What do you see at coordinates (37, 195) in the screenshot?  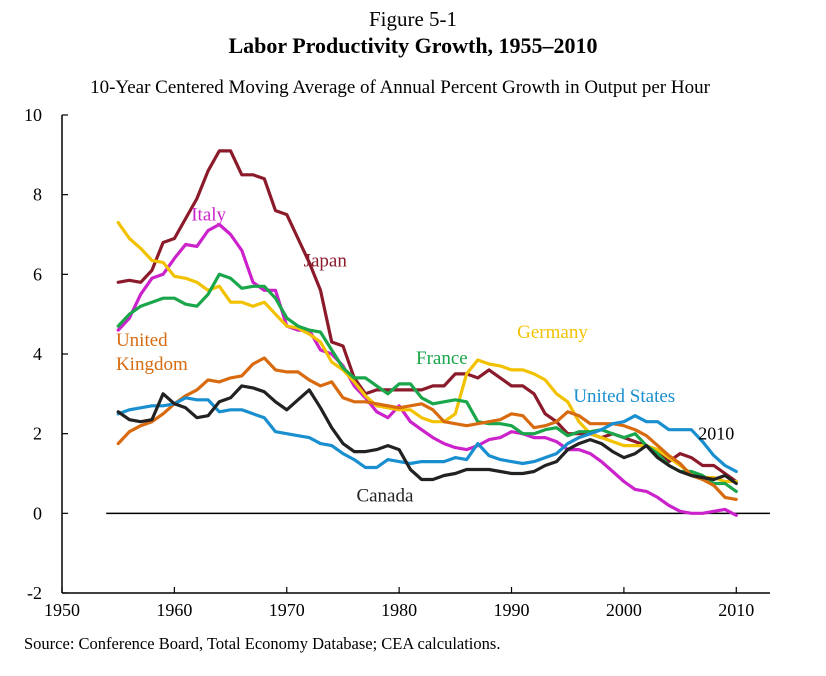 I see `y-tick-label: 8` at bounding box center [37, 195].